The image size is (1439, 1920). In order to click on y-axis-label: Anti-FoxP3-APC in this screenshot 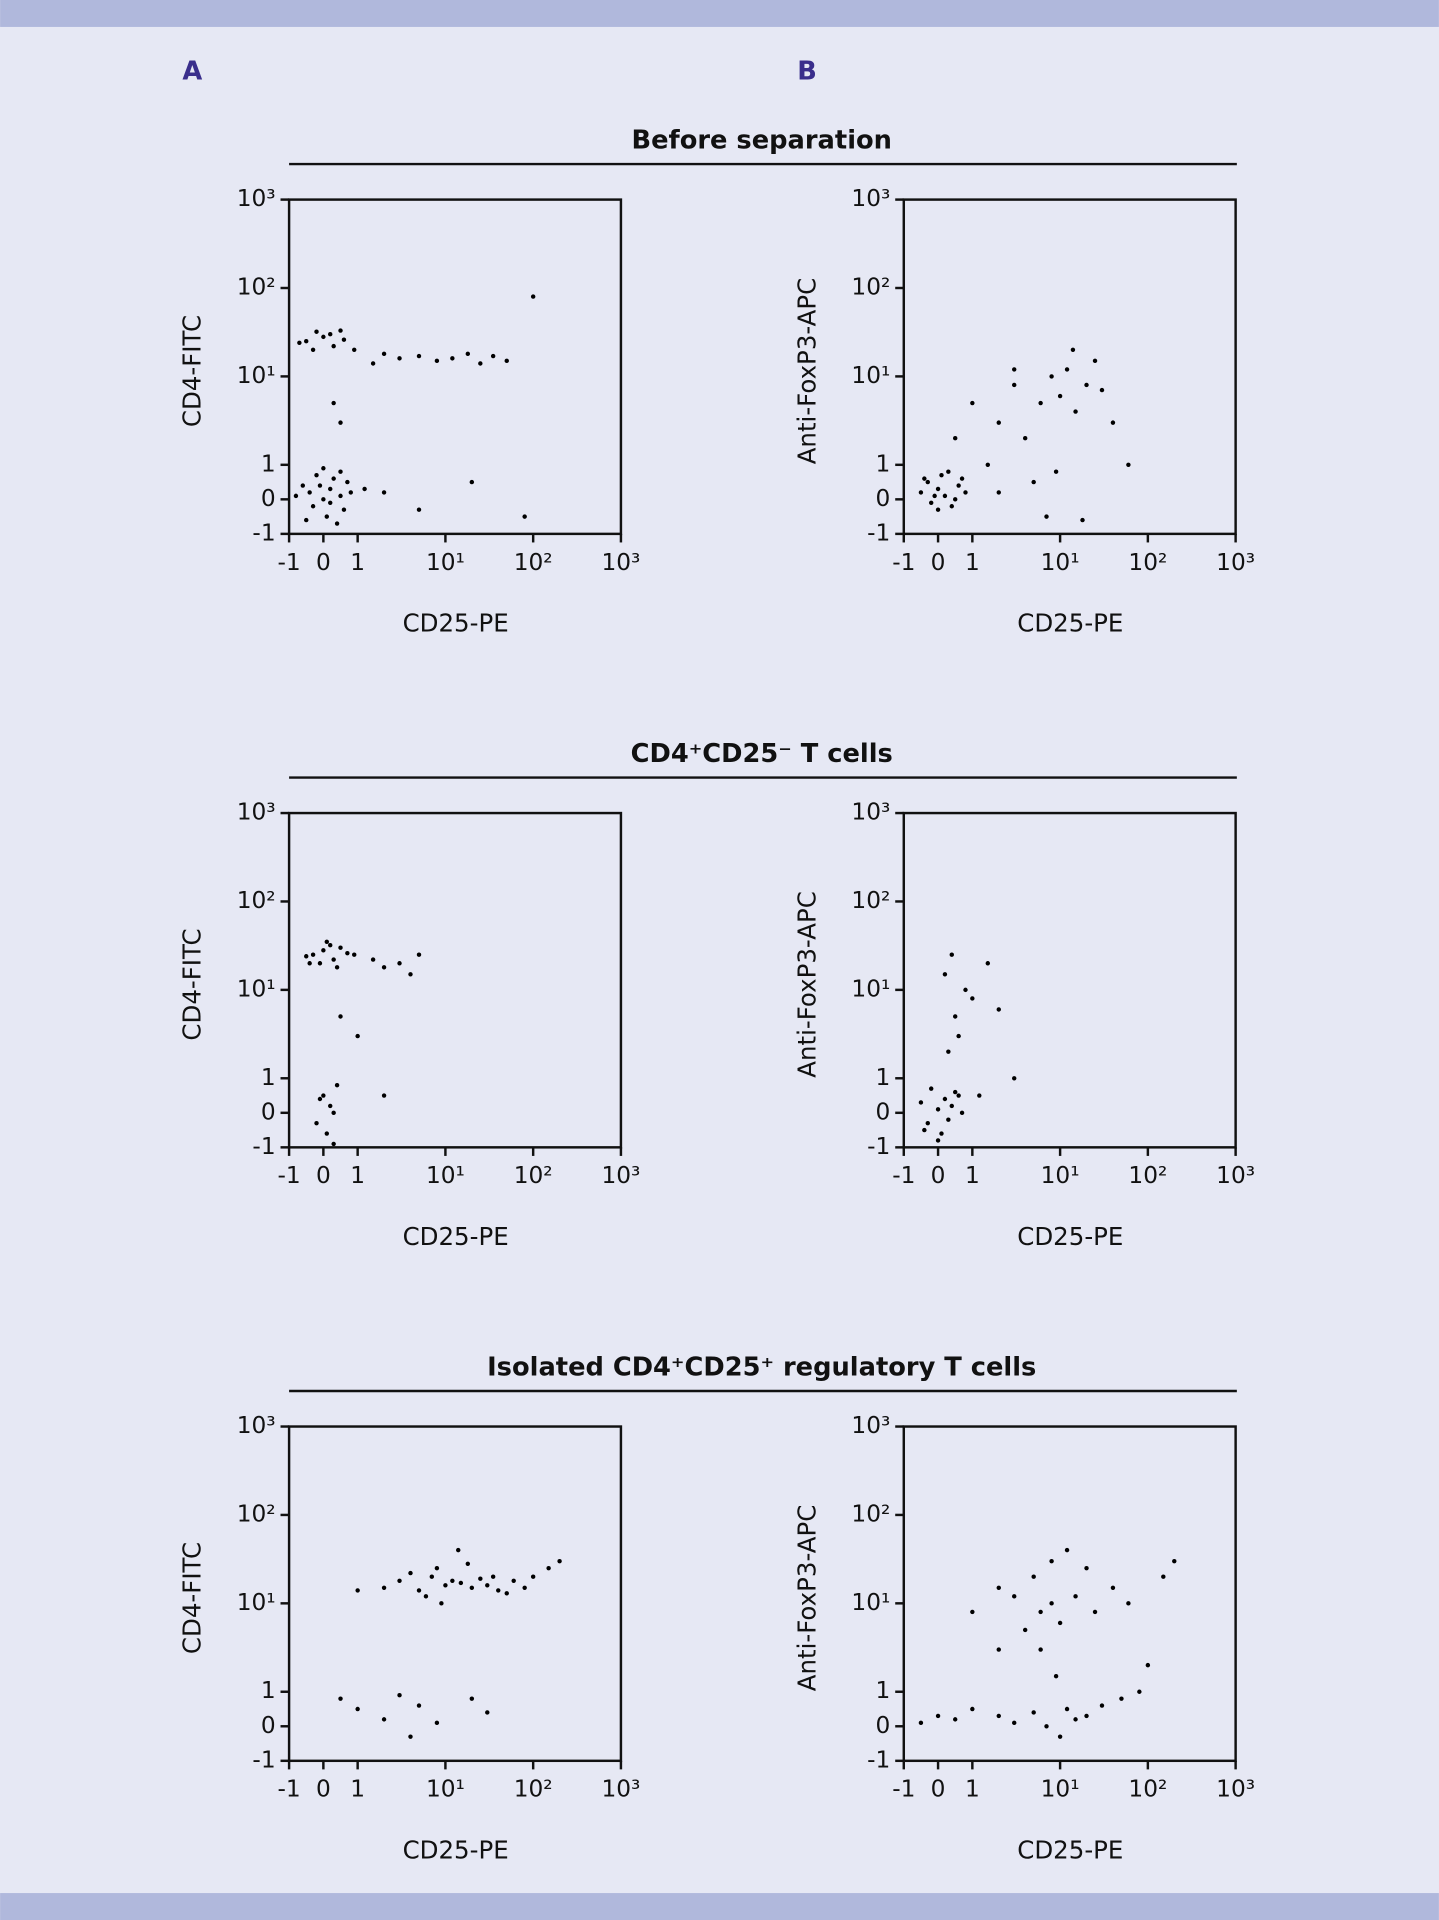, I will do `click(806, 984)`.